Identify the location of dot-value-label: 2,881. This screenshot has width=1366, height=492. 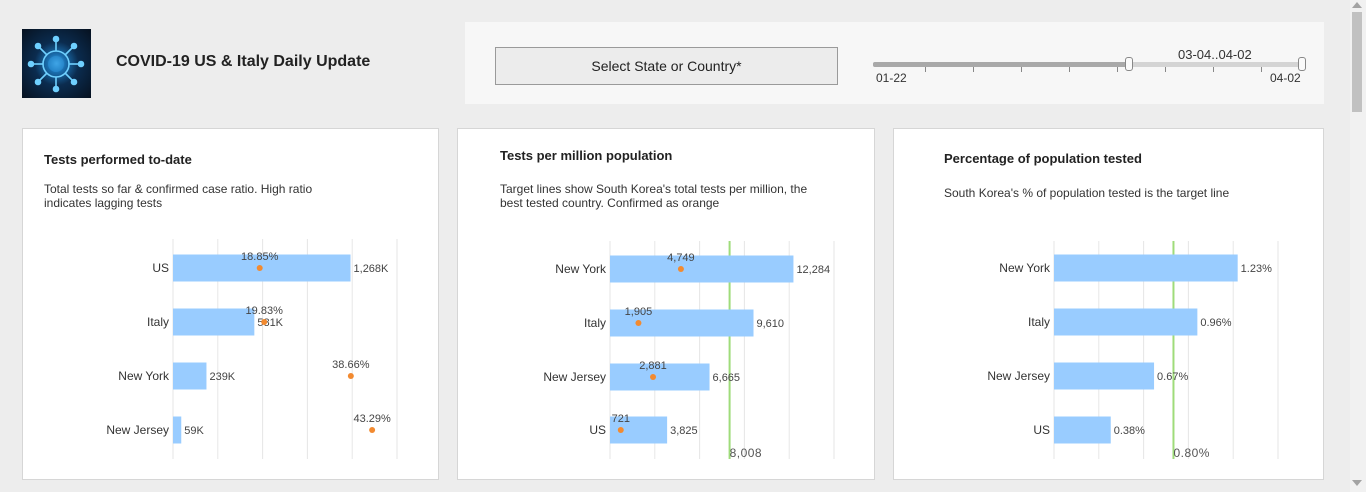
(653, 366).